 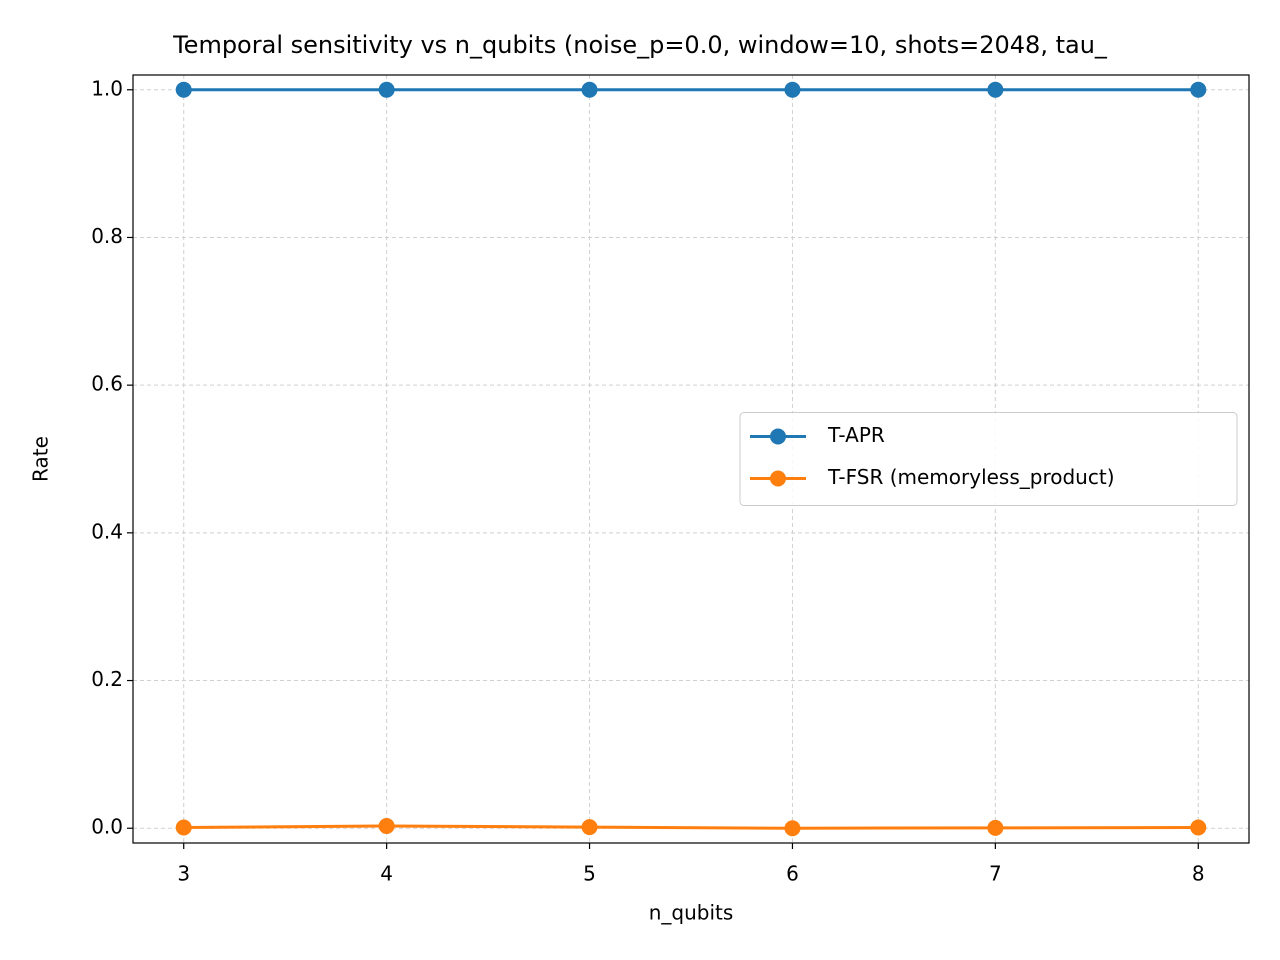 I want to click on y-tick-label: 0.2, so click(x=107, y=679).